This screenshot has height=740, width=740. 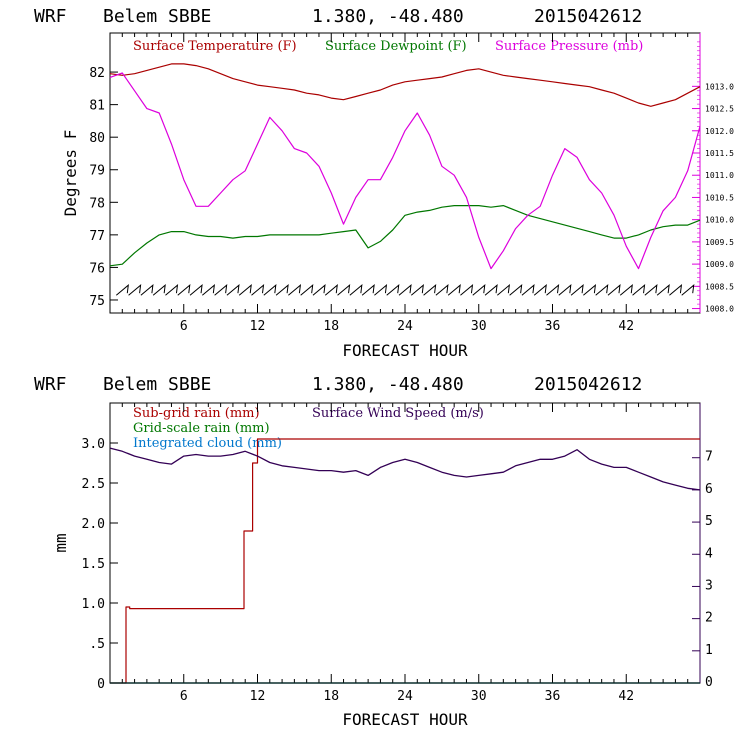 What do you see at coordinates (709, 521) in the screenshot?
I see `y2-tick-label: 5` at bounding box center [709, 521].